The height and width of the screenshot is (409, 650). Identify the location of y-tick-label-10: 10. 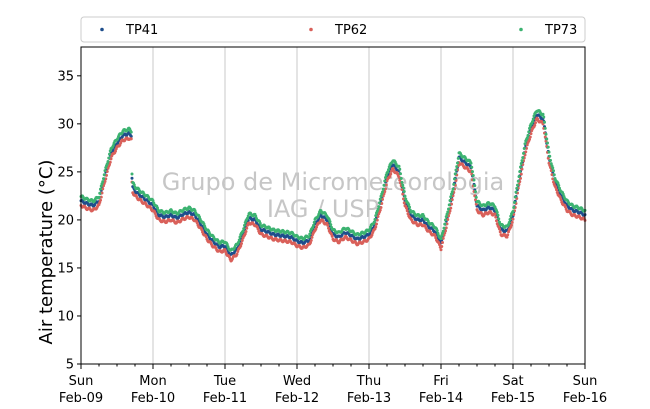
(65, 316).